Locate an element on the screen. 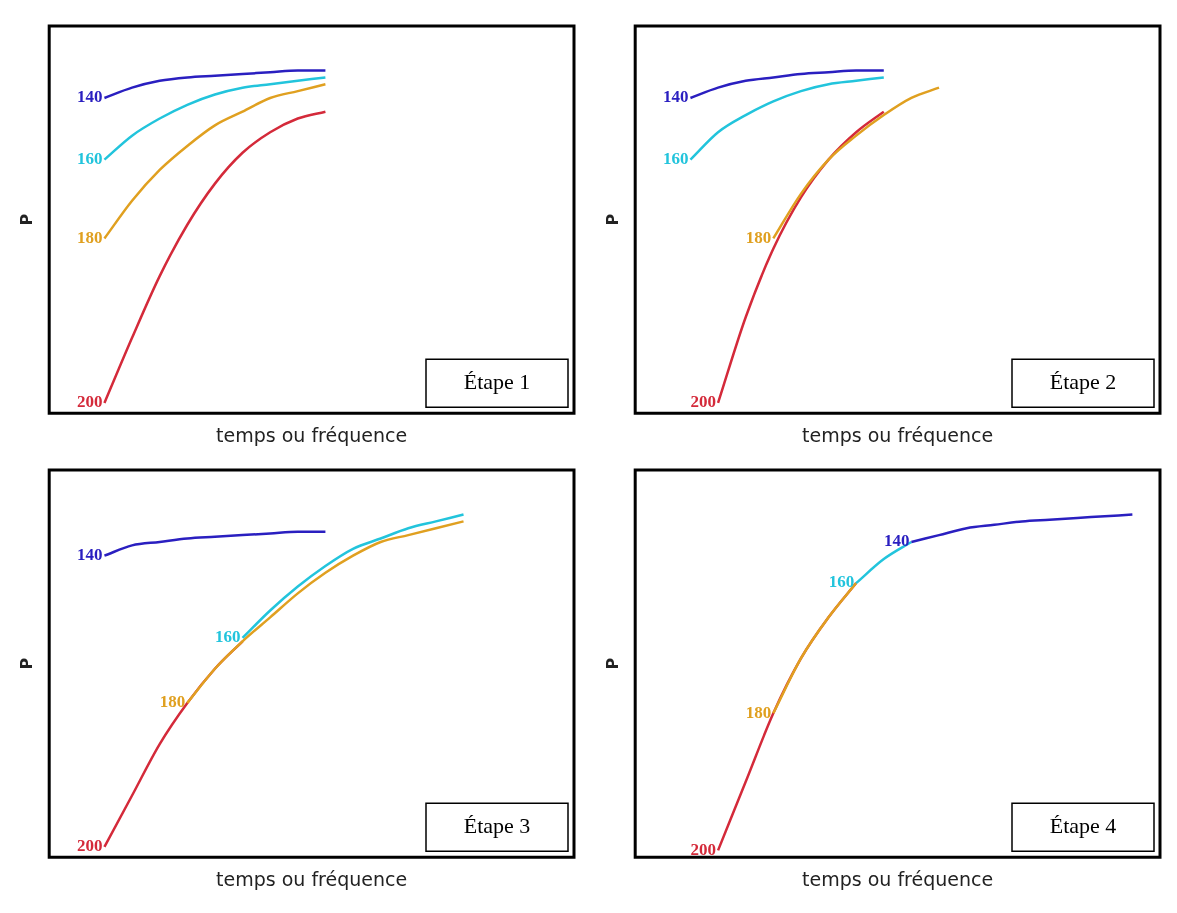 This screenshot has height=913, width=1177. annotation: Étape 3 is located at coordinates (497, 825).